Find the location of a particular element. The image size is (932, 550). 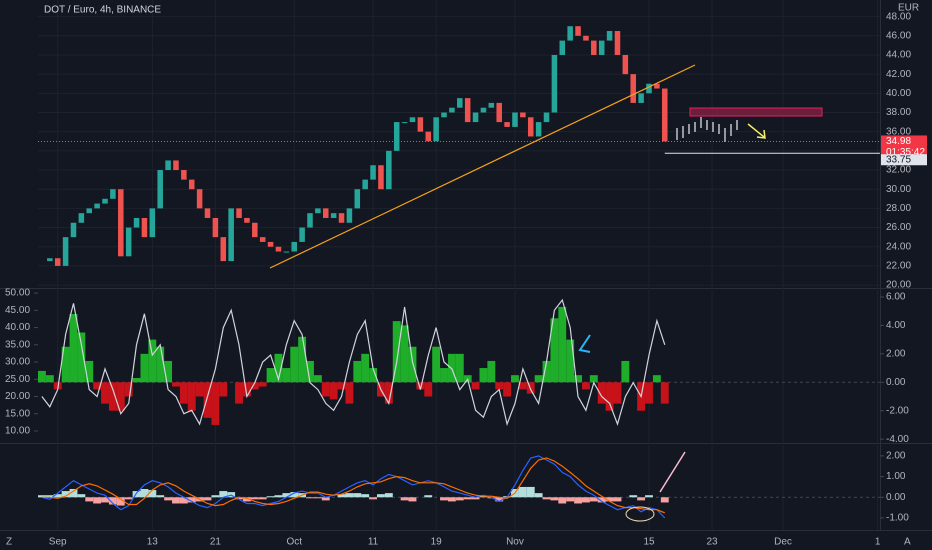

y-tick-label: 2.00 is located at coordinates (896, 456).